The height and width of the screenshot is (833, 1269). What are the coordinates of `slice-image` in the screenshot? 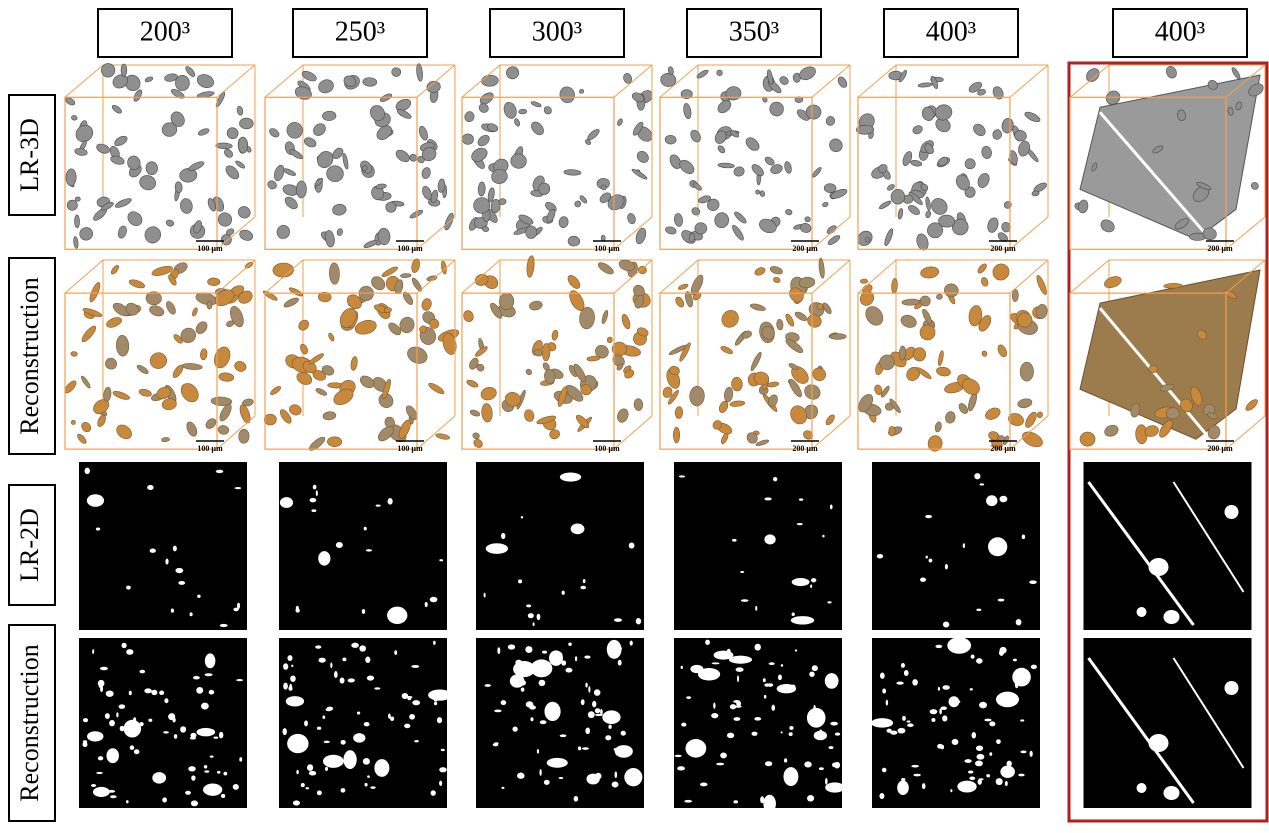 It's located at (560, 723).